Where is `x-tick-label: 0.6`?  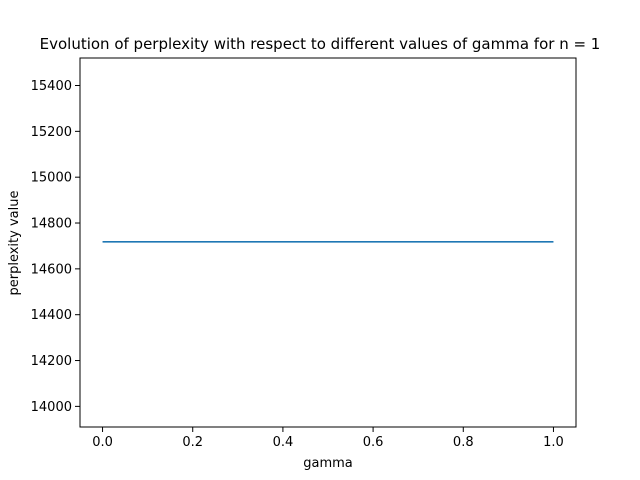
x-tick-label: 0.6 is located at coordinates (373, 442).